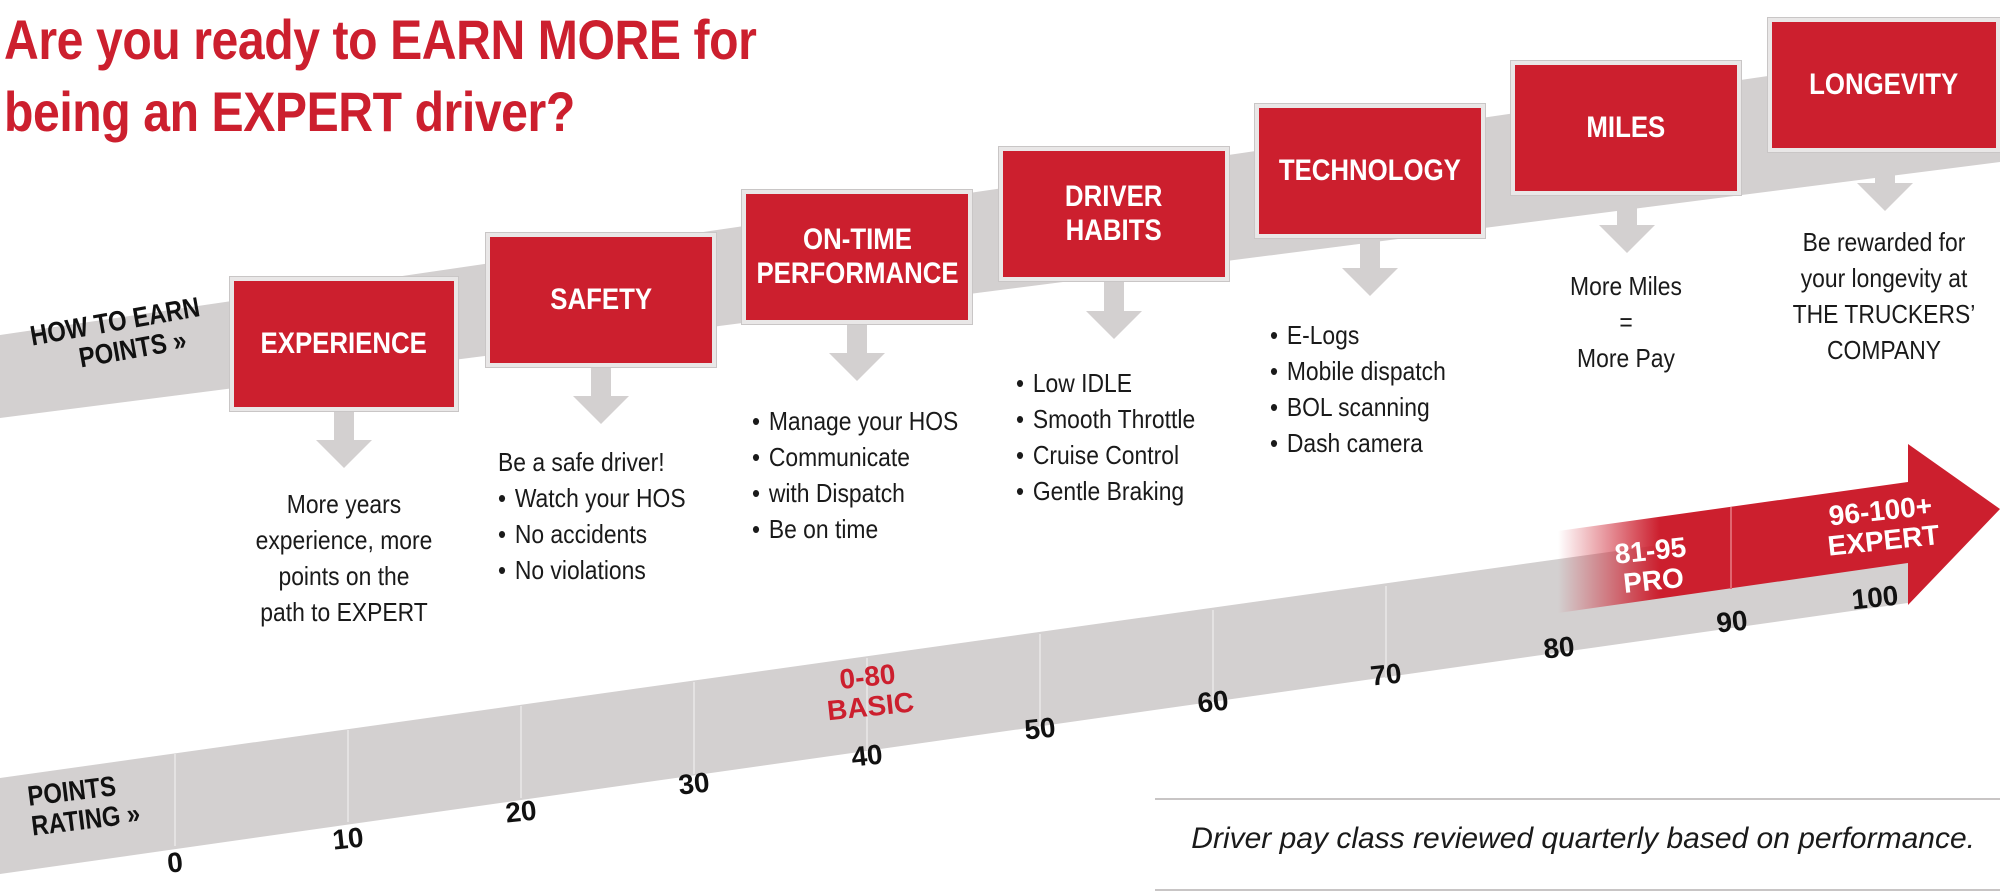 The image size is (2000, 893). I want to click on step-experience-box: EXPERIENCE, so click(344, 344).